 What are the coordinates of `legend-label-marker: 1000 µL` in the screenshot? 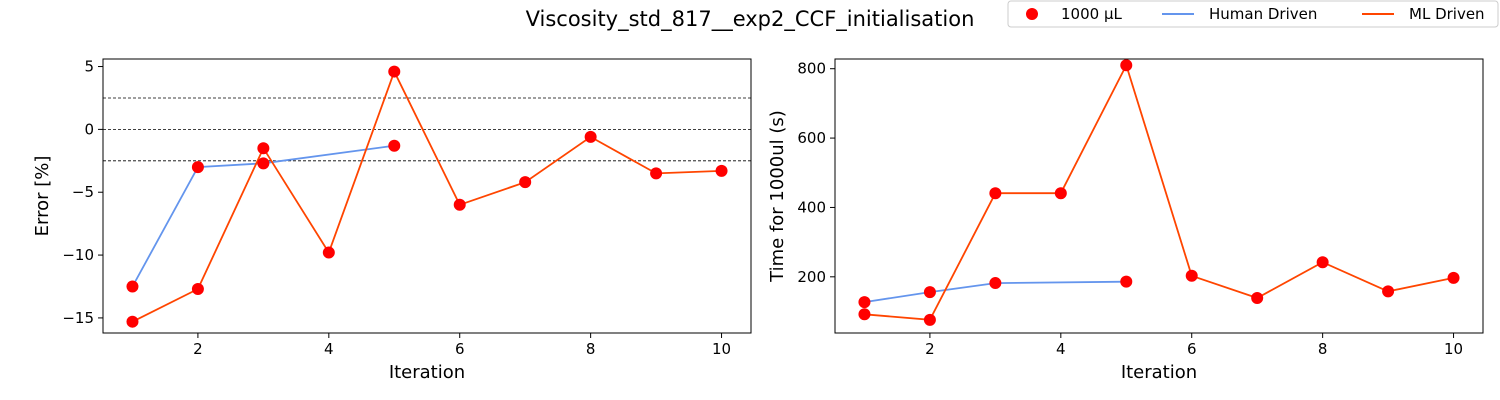 It's located at (1091, 14).